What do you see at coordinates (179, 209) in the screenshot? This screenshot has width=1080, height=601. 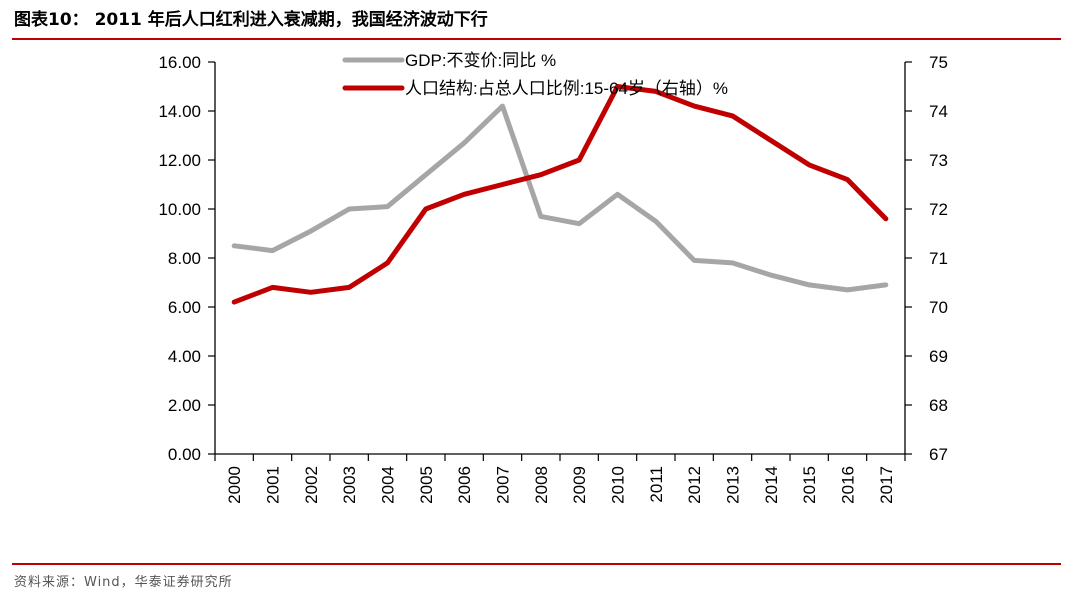 I see `y-tick-label: 10.00` at bounding box center [179, 209].